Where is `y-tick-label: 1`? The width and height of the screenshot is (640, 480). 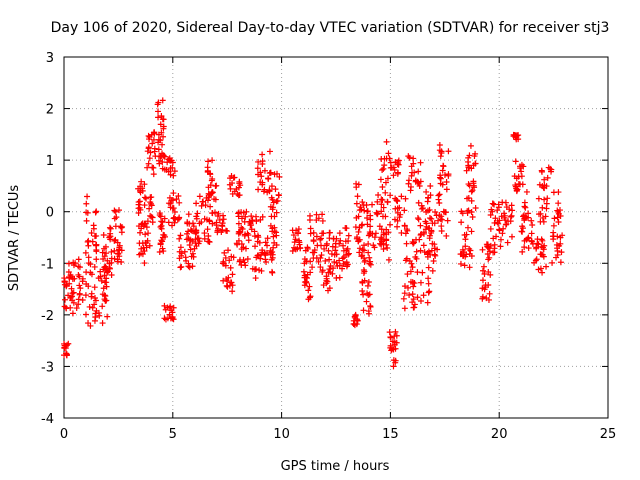 y-tick-label: 1 is located at coordinates (50, 161).